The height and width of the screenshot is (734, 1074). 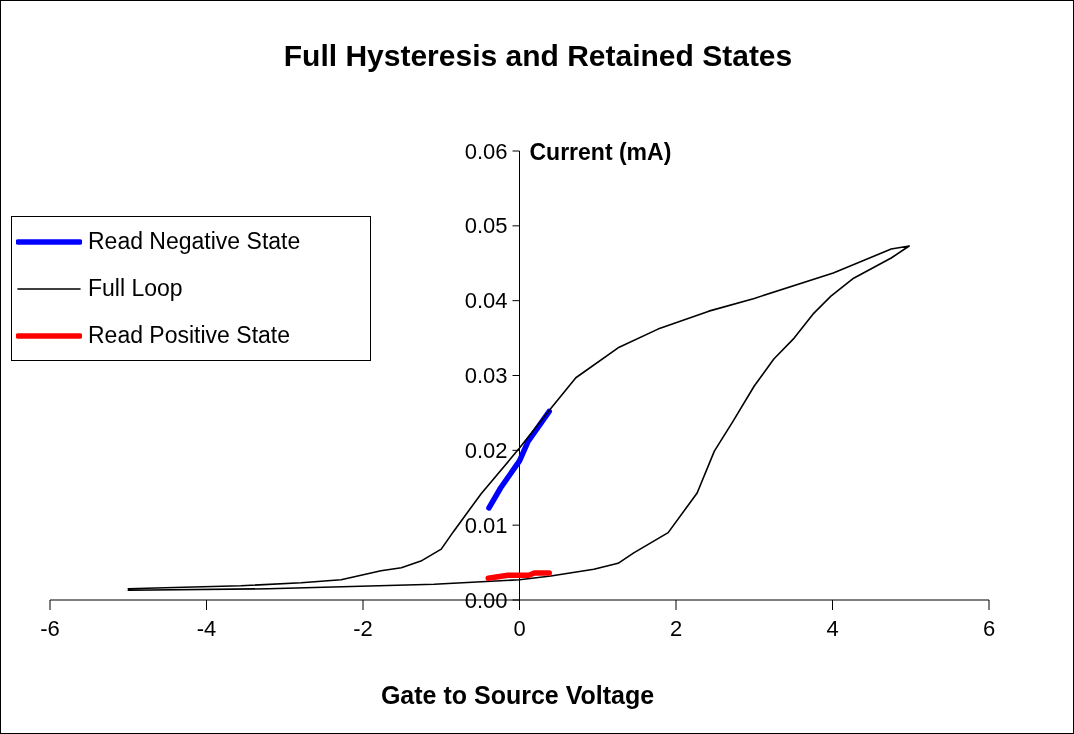 What do you see at coordinates (486, 226) in the screenshot?
I see `y-tick-label: 0.05` at bounding box center [486, 226].